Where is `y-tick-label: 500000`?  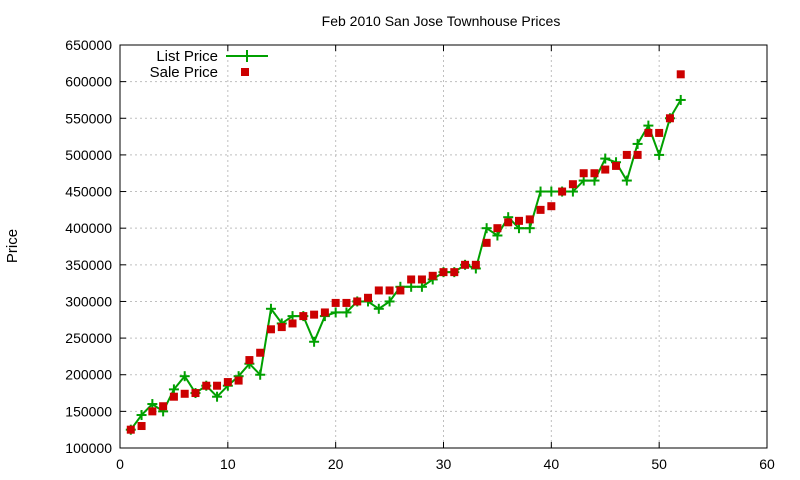 y-tick-label: 500000 is located at coordinates (88, 155).